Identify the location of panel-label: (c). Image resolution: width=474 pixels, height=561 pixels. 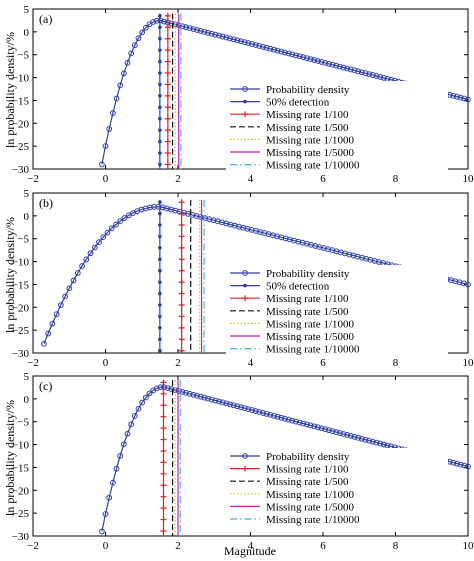
(45, 386).